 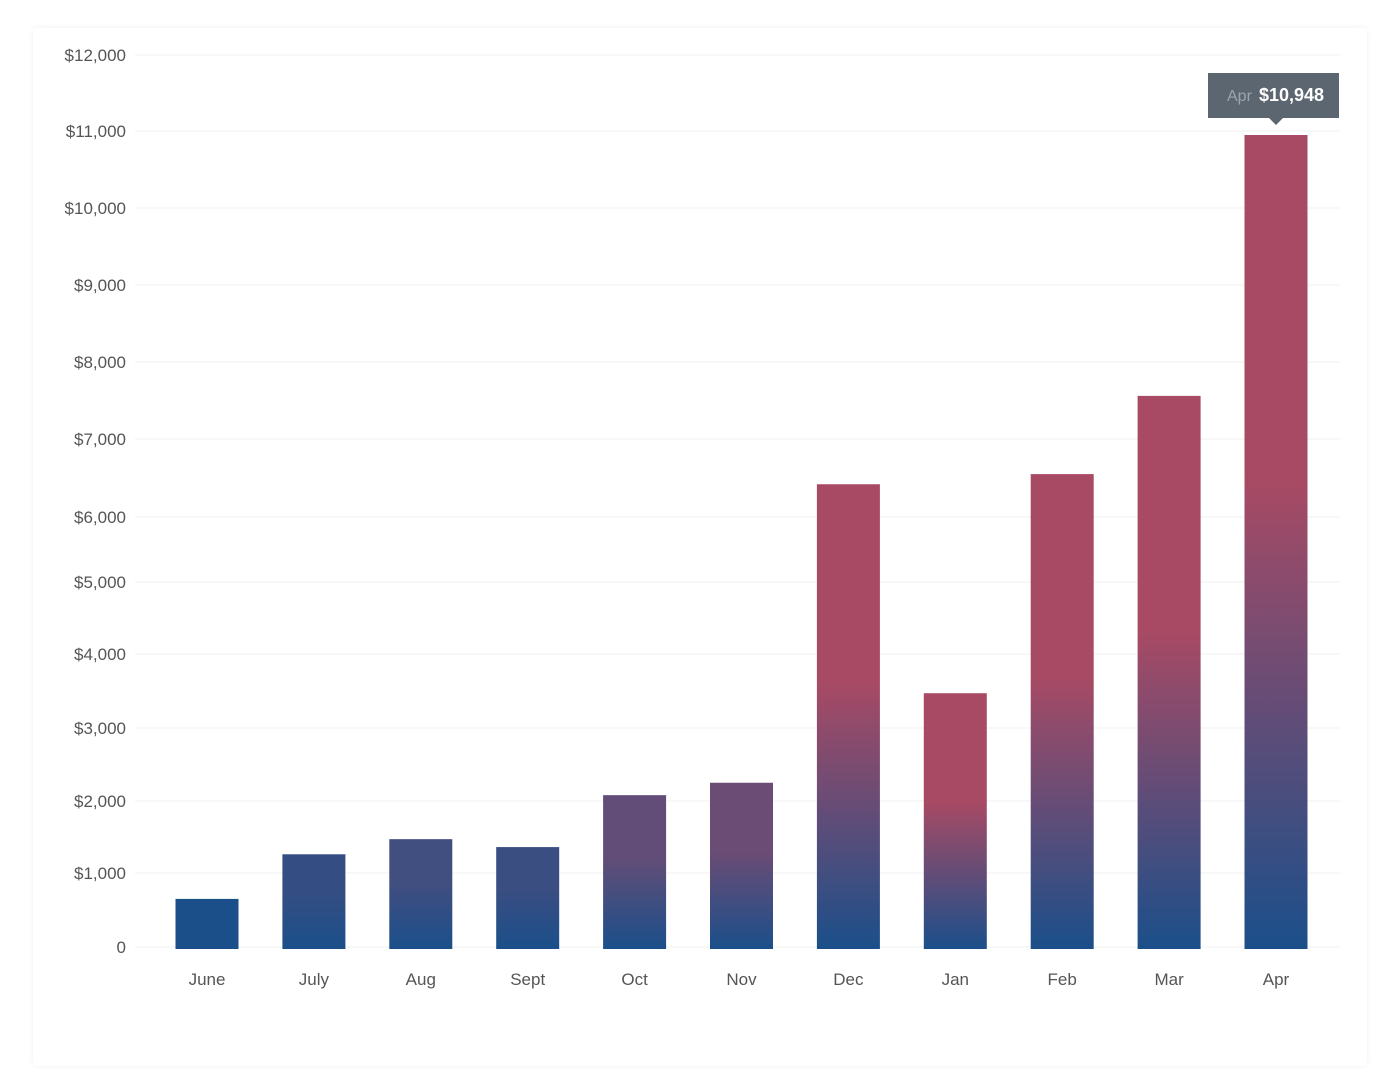 What do you see at coordinates (635, 872) in the screenshot?
I see `bar-oct` at bounding box center [635, 872].